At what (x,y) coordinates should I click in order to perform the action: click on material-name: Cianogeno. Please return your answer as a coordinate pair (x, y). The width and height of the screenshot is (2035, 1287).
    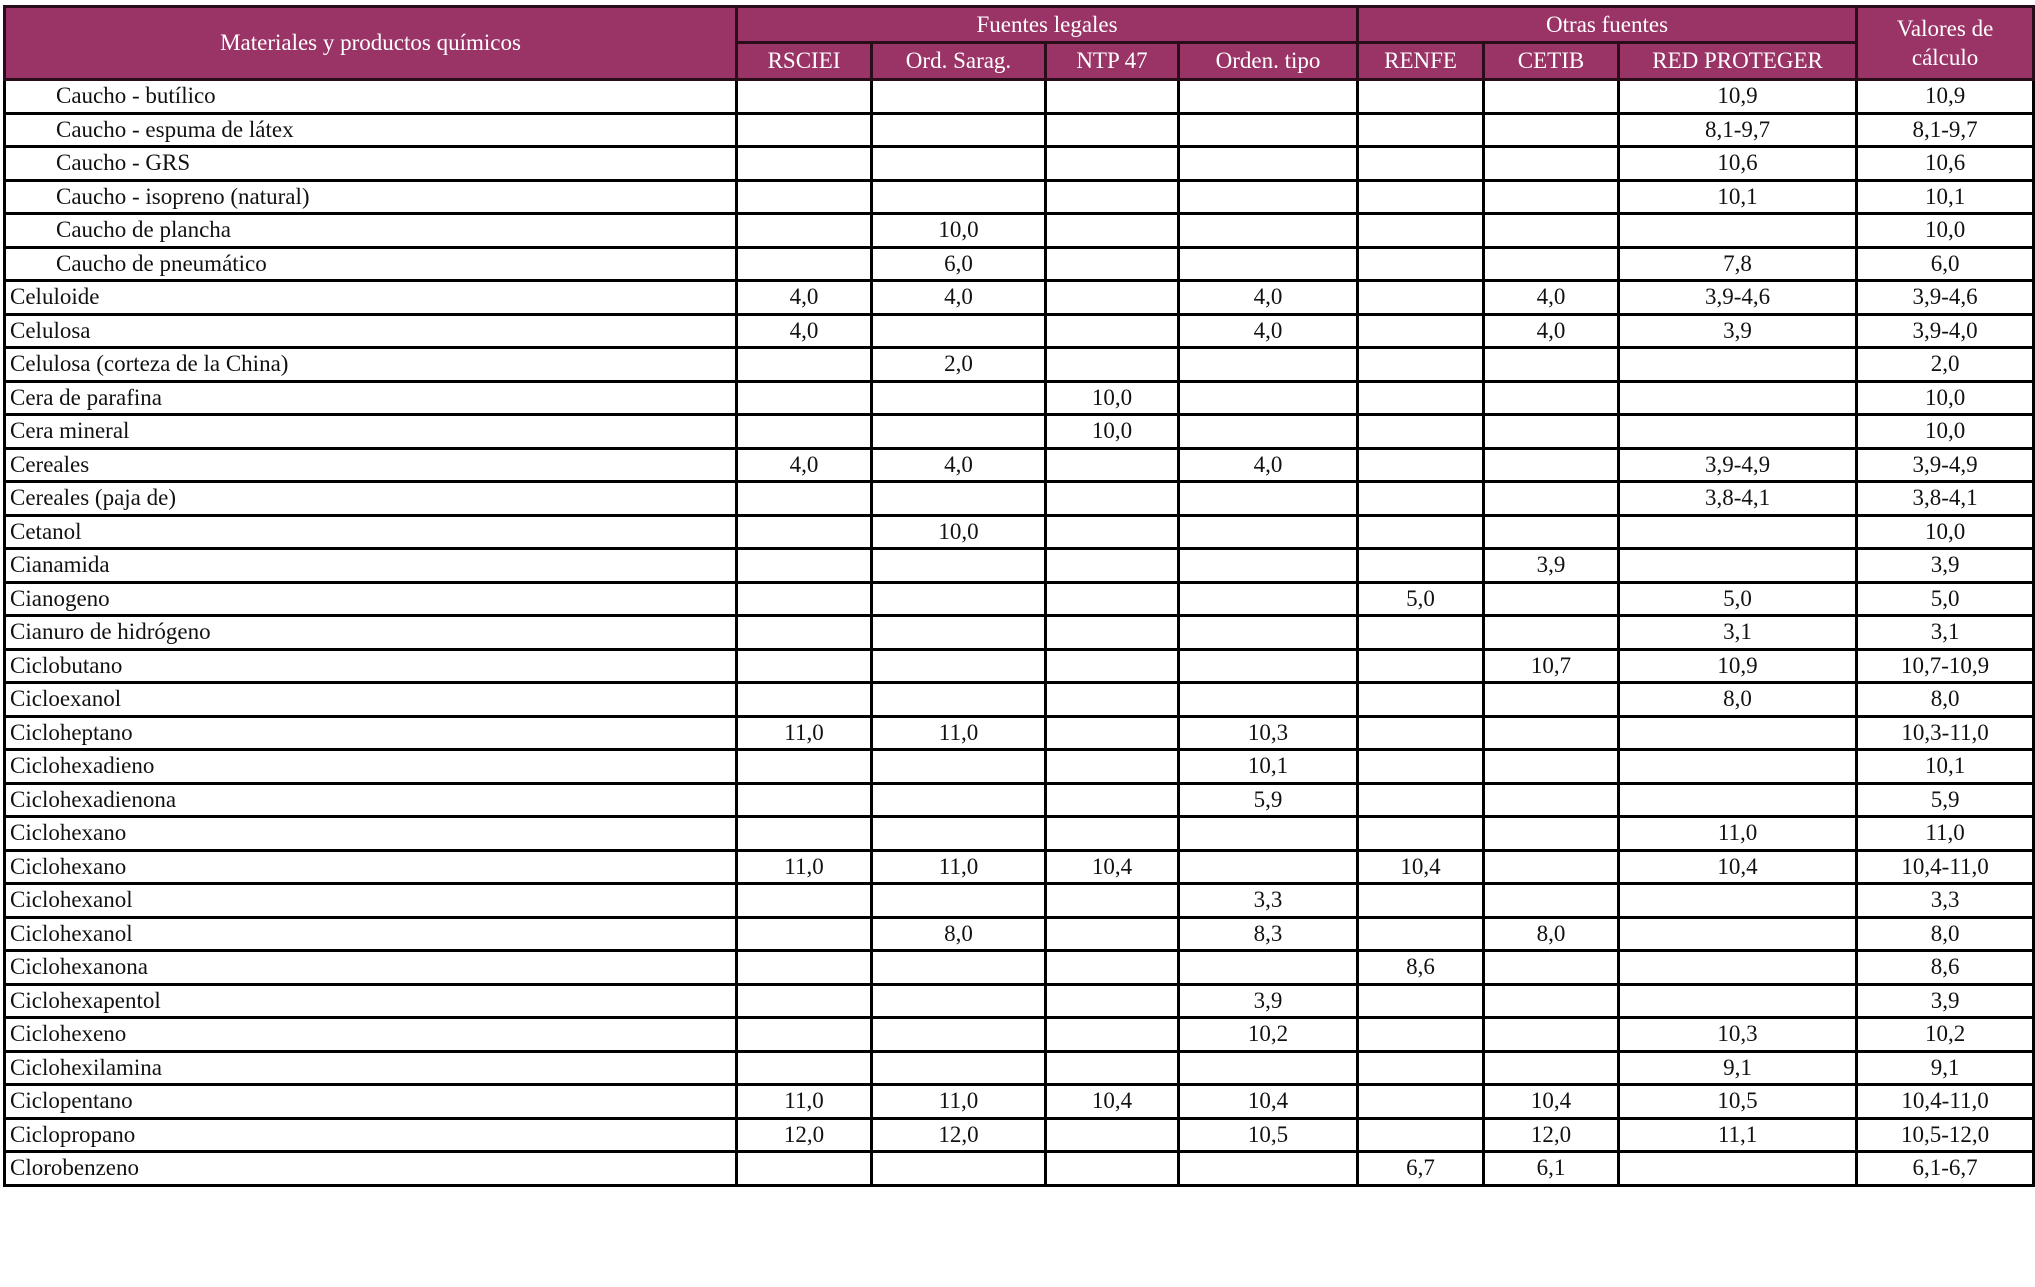
    Looking at the image, I should click on (370, 598).